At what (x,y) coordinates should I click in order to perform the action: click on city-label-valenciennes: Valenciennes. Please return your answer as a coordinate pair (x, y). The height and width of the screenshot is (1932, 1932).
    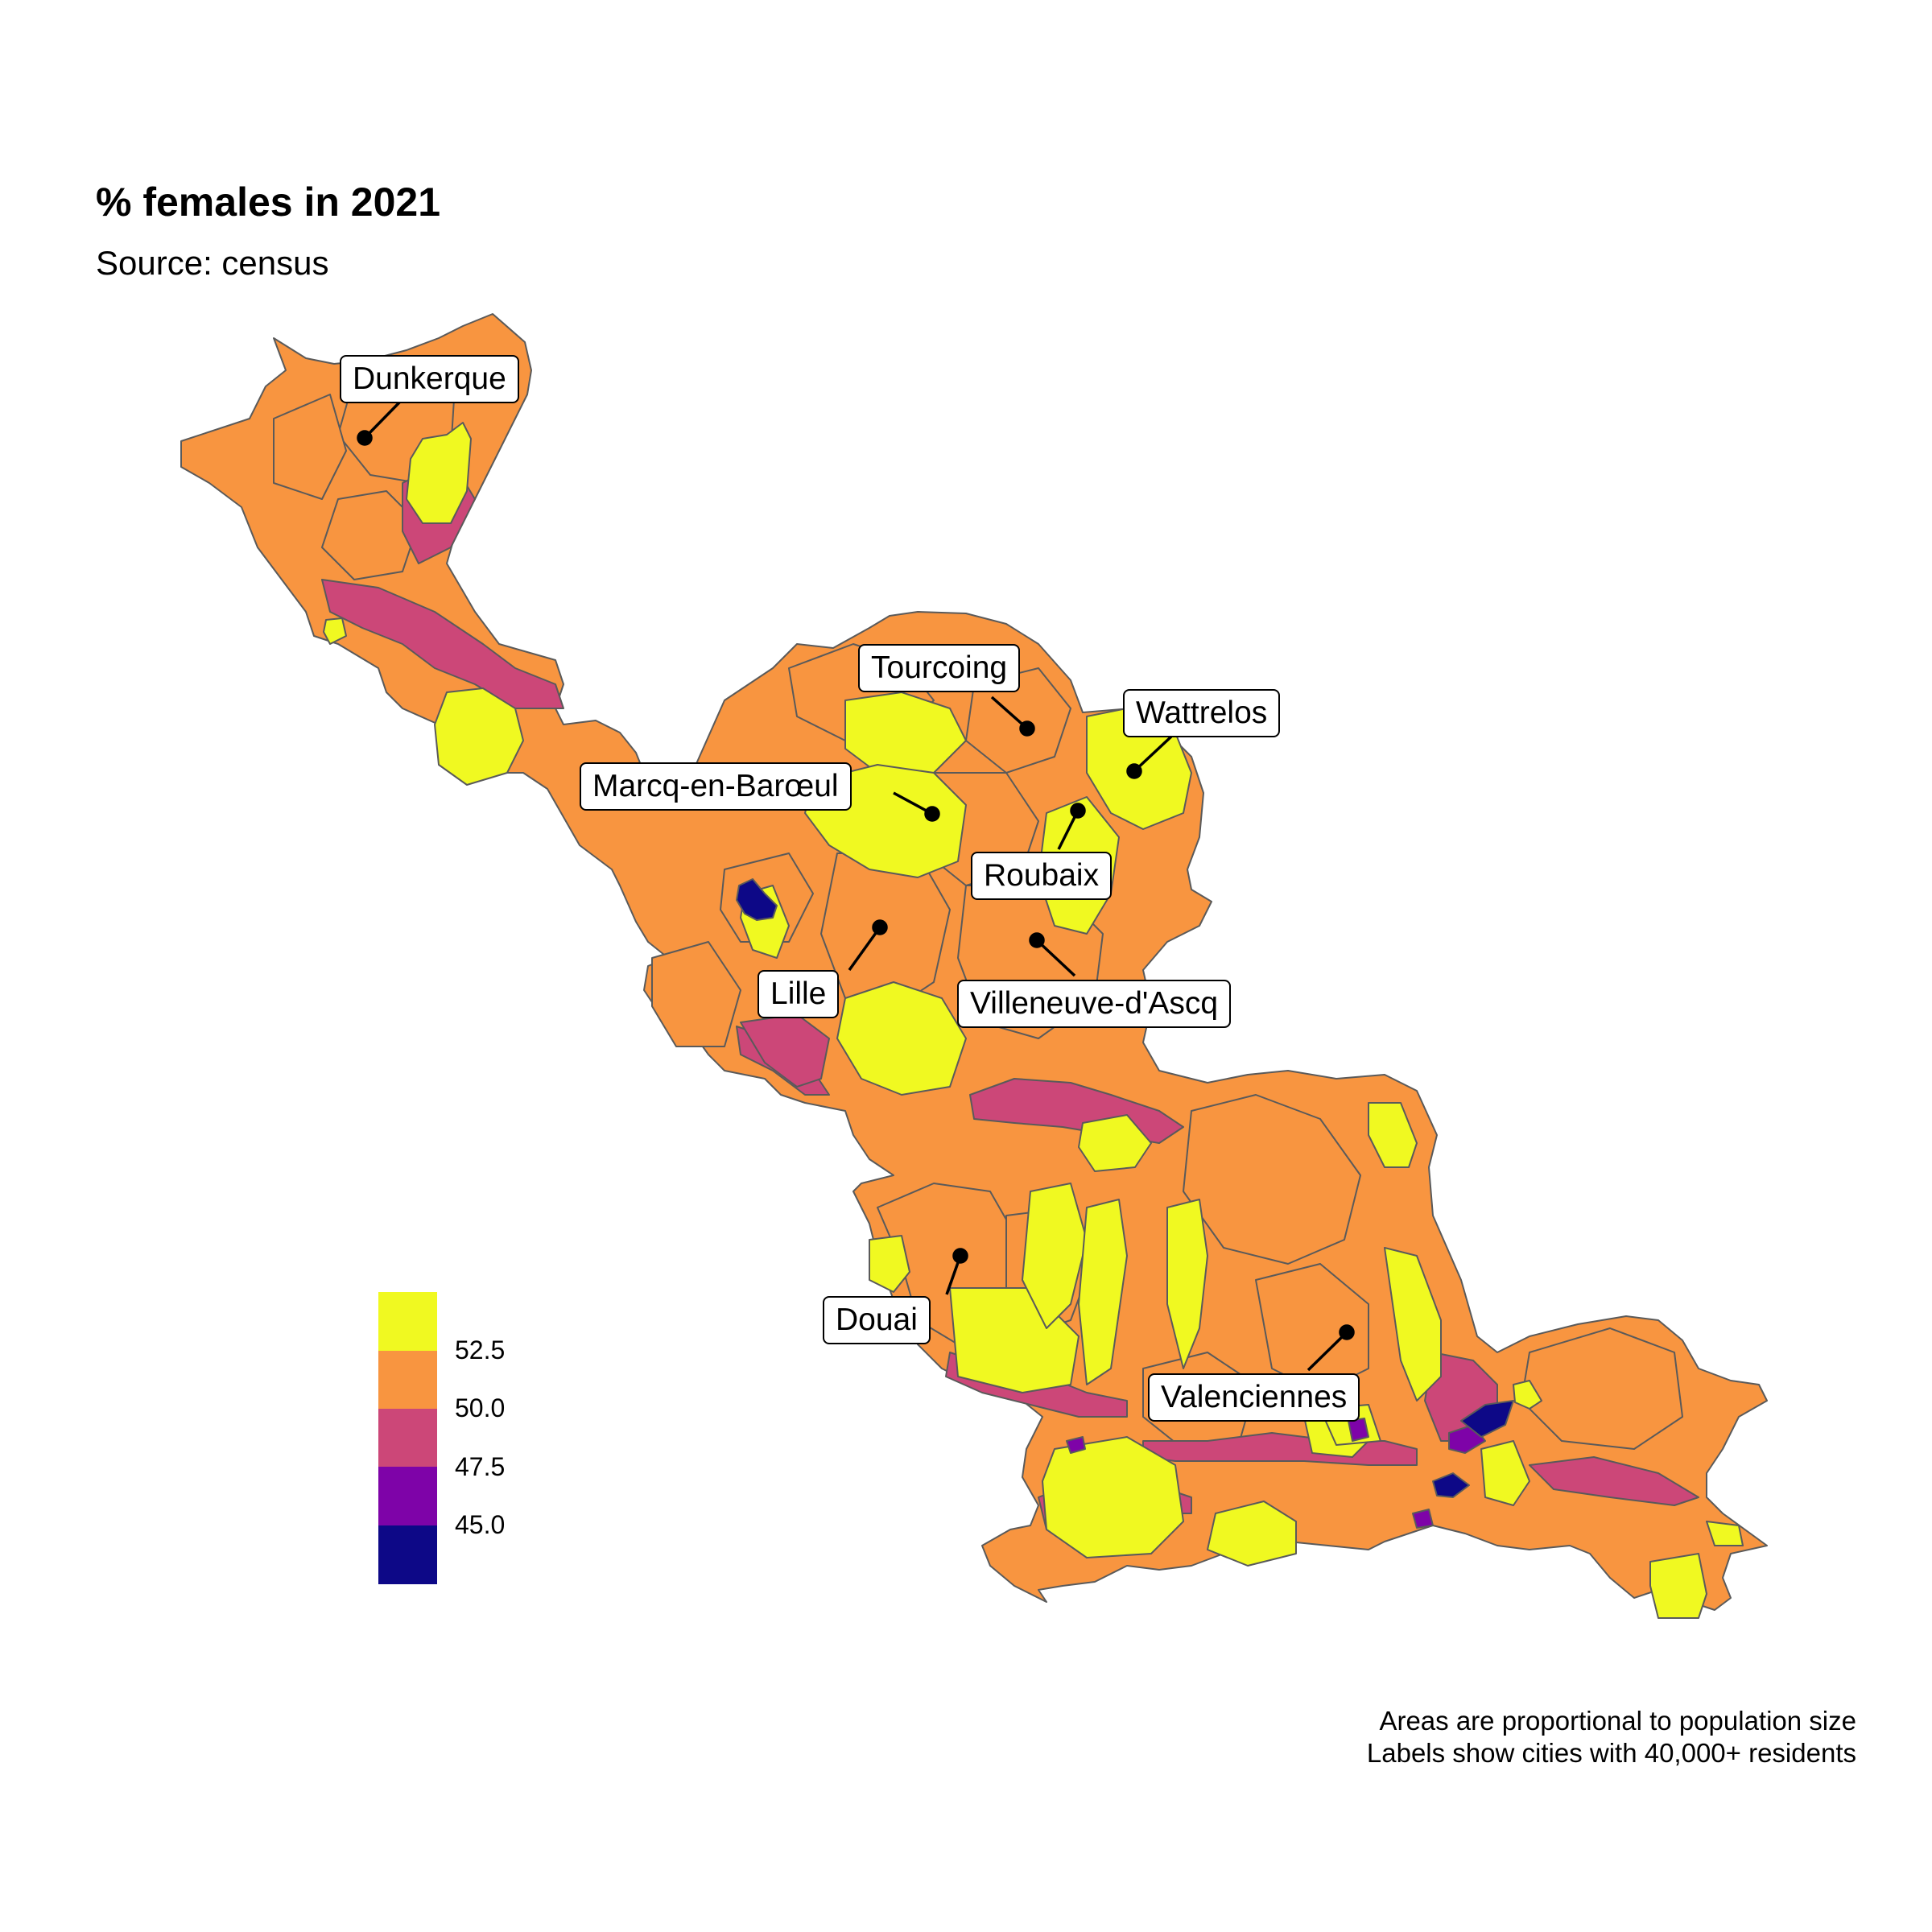
    Looking at the image, I should click on (1254, 1397).